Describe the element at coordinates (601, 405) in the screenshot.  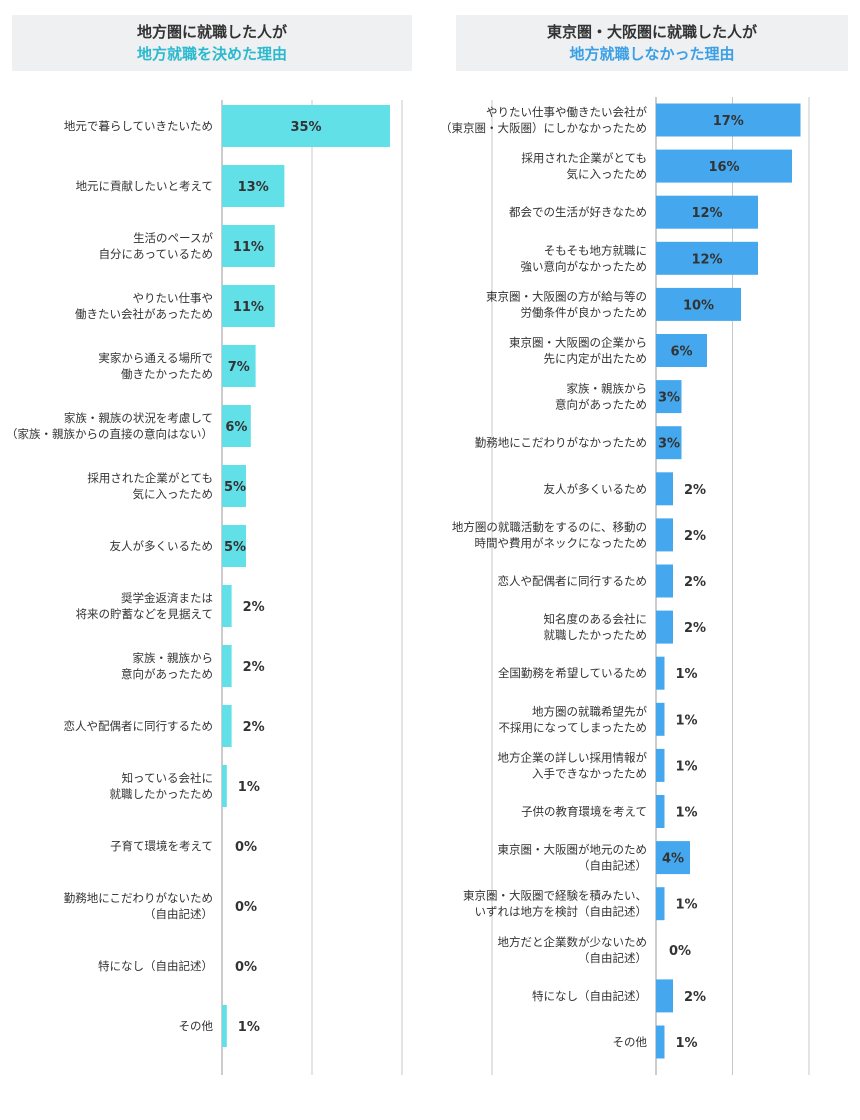
I see `right-category-label: 意向があったため` at that location.